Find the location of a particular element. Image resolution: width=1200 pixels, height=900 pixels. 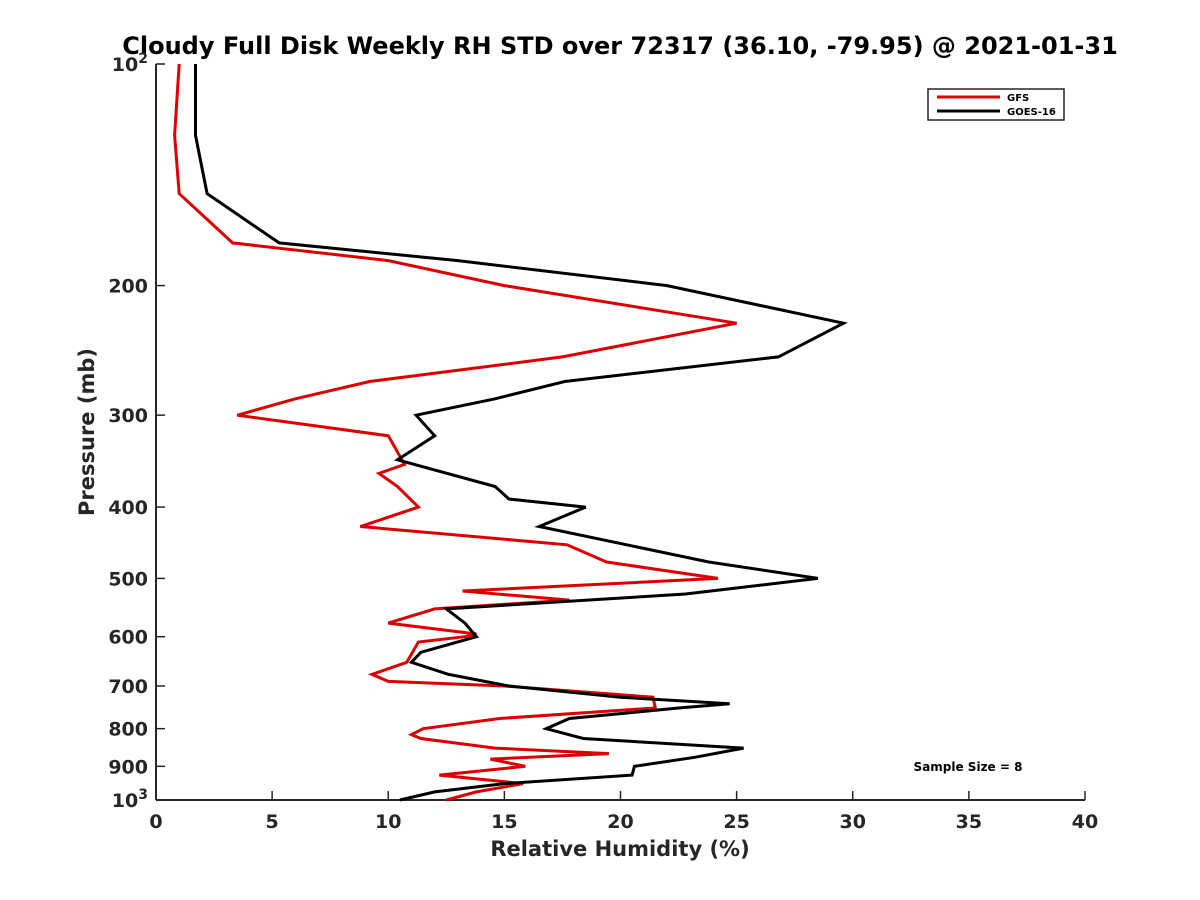

x-axis-label: Relative Humidity (%) is located at coordinates (619, 849).